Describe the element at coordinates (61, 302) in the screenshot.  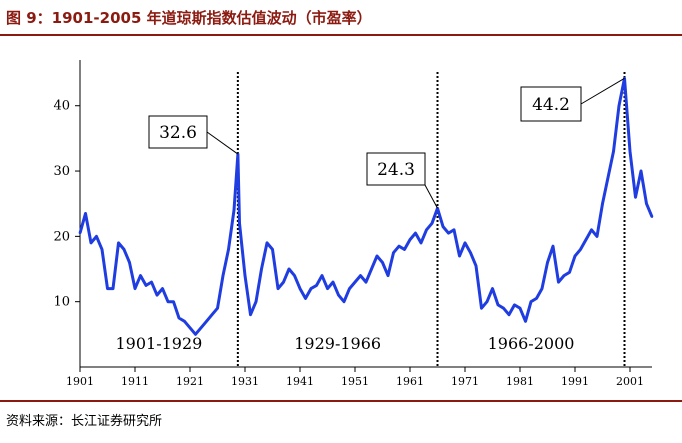
I see `y-tick-label: 10` at that location.